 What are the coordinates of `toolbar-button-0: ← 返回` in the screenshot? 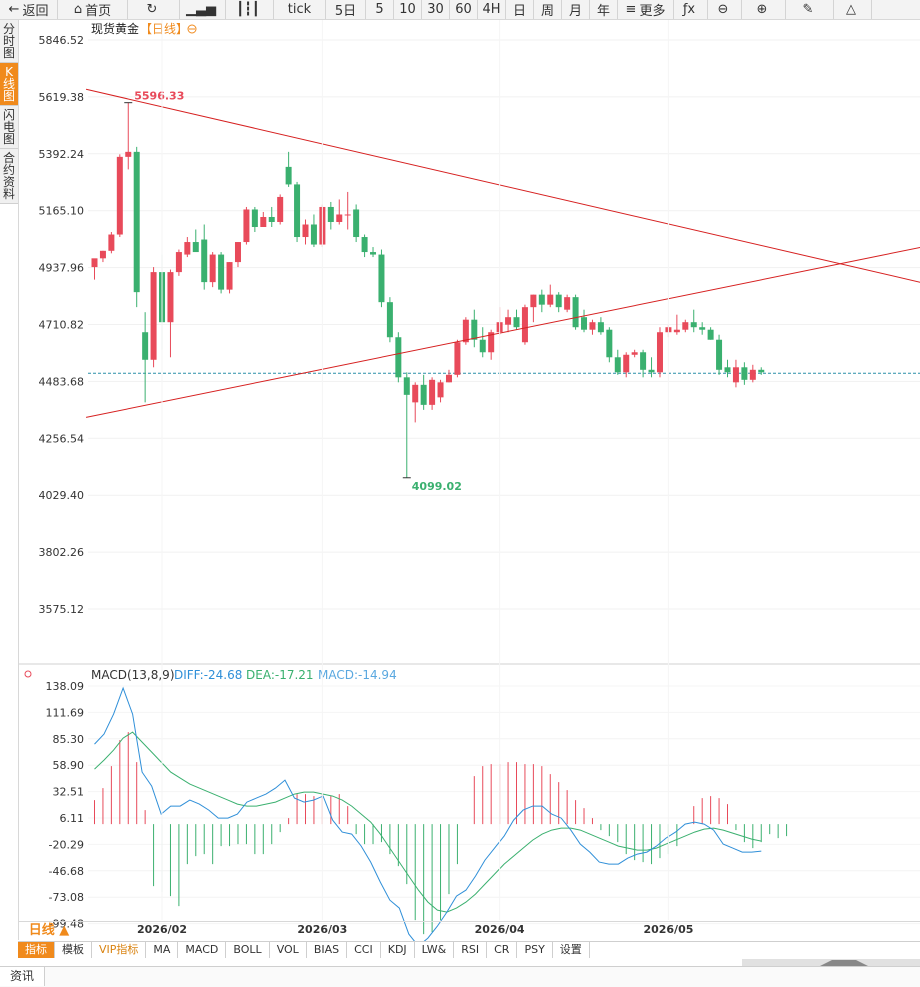 It's located at (29, 9).